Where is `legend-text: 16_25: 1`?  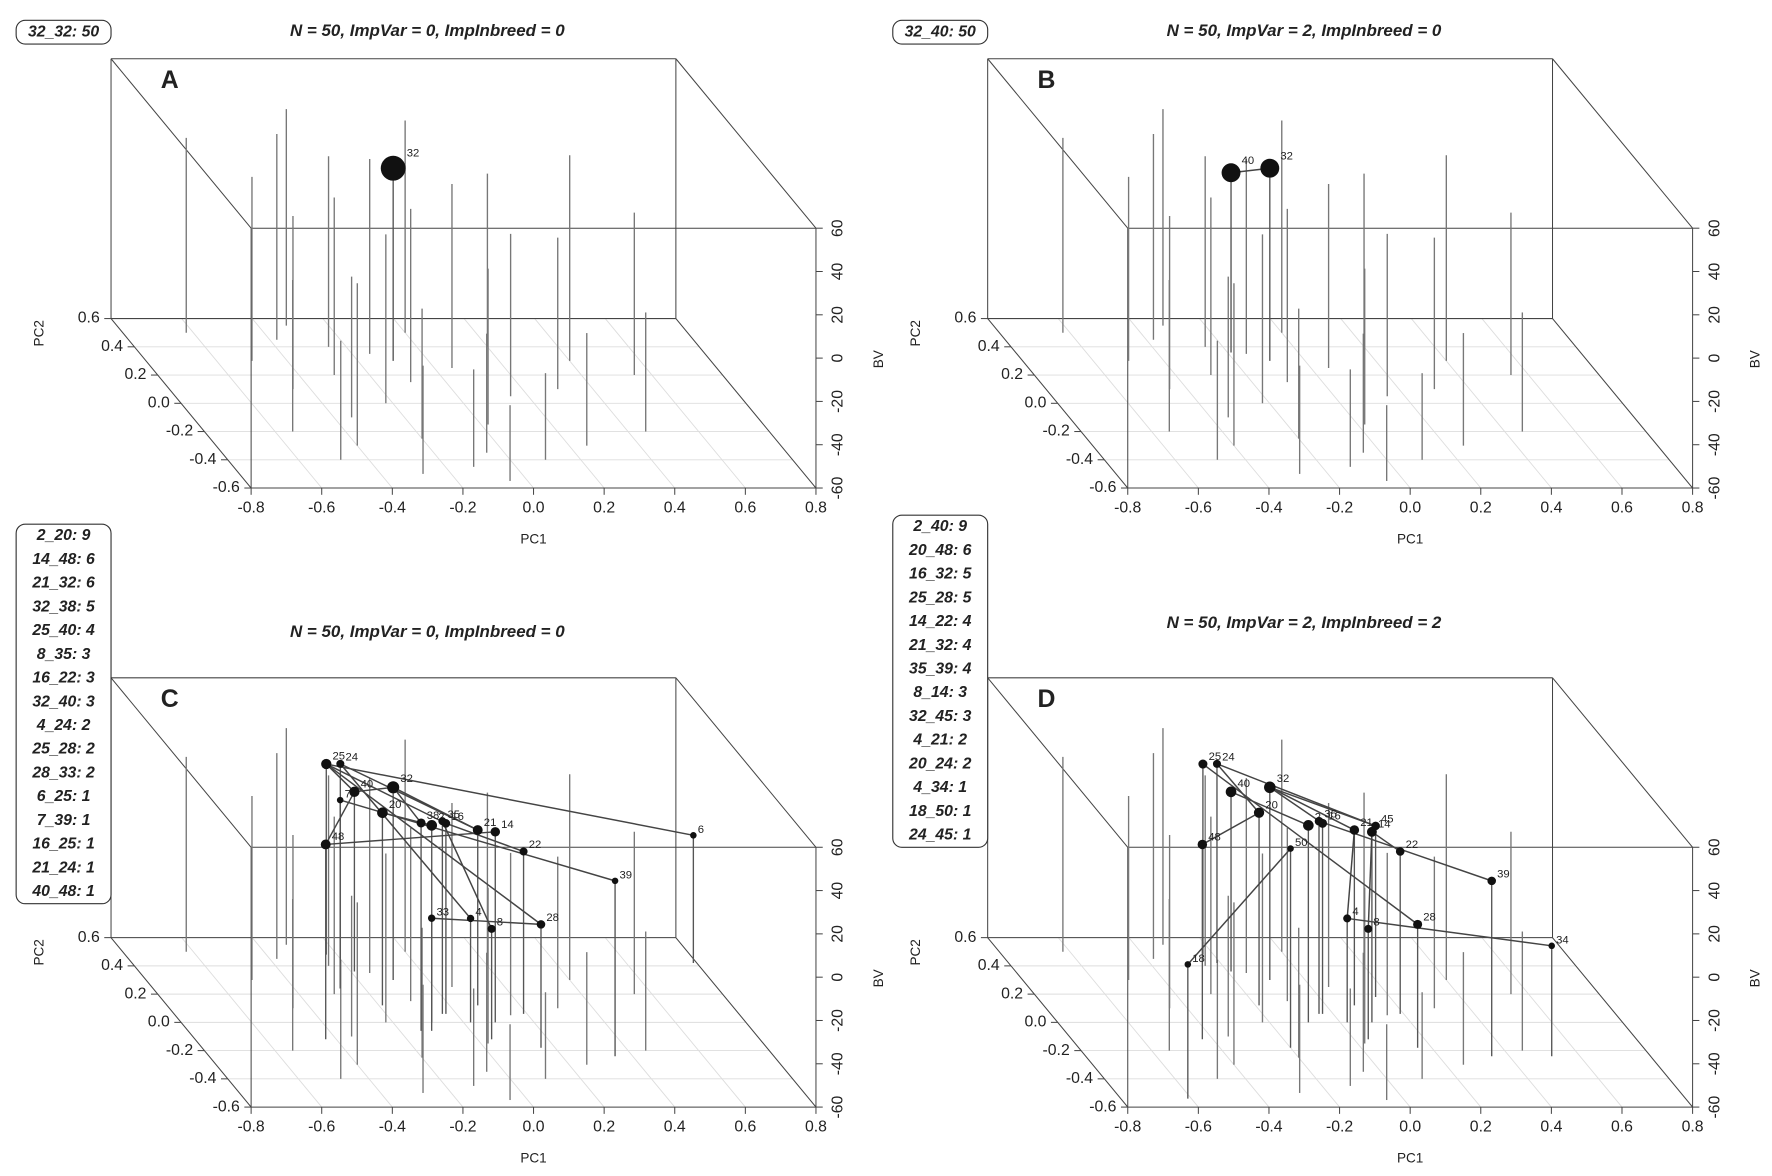
legend-text: 16_25: 1 is located at coordinates (63, 844).